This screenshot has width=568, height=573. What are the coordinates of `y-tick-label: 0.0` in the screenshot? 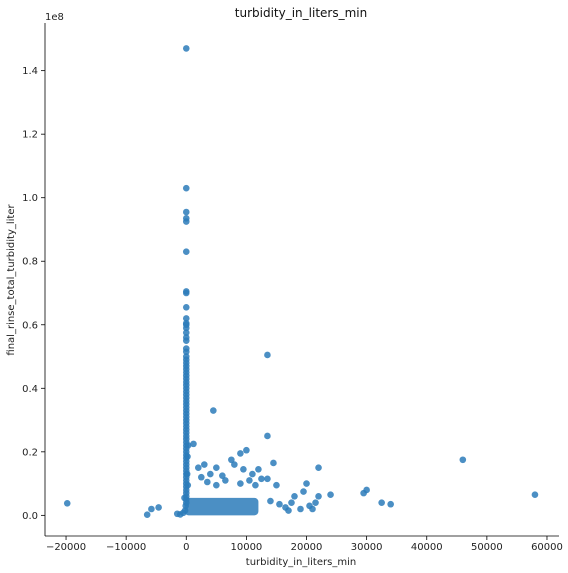 It's located at (30, 516).